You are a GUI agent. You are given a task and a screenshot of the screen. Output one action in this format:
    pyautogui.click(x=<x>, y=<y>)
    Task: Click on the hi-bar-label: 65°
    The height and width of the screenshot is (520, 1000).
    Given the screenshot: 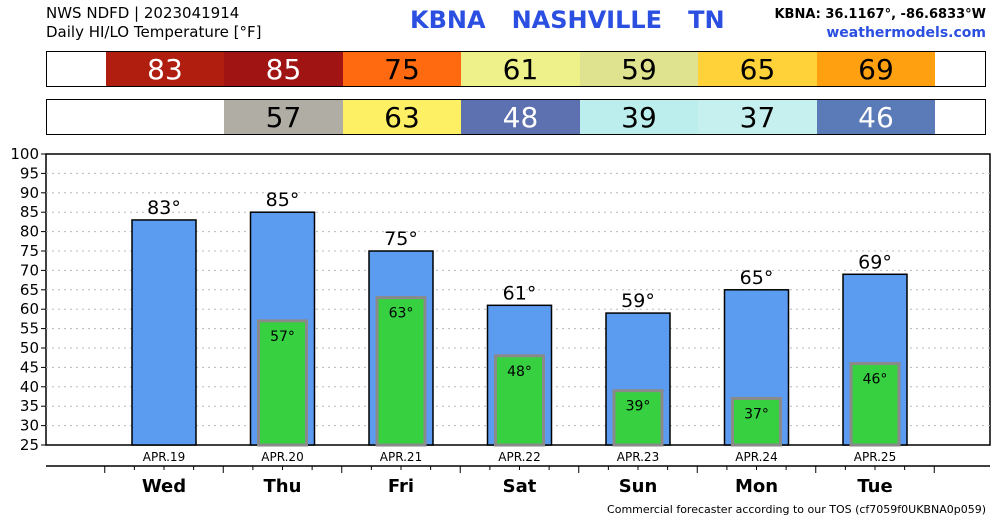 What is the action you would take?
    pyautogui.click(x=757, y=278)
    